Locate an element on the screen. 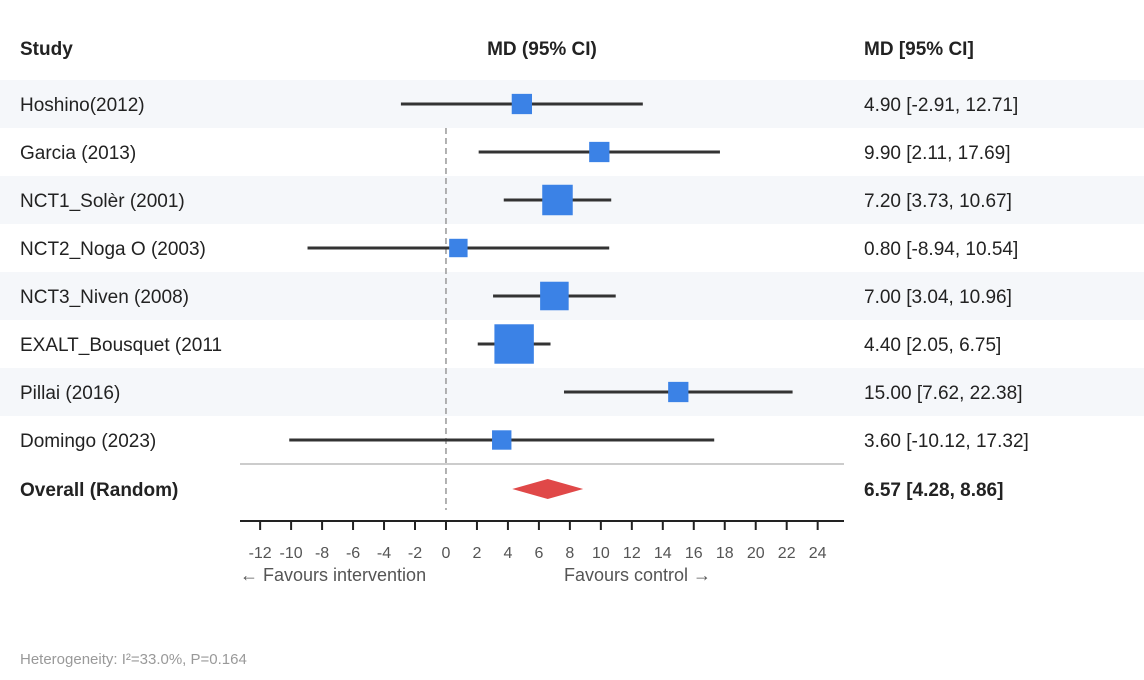 The image size is (1144, 680). tick-label: 2 is located at coordinates (477, 553).